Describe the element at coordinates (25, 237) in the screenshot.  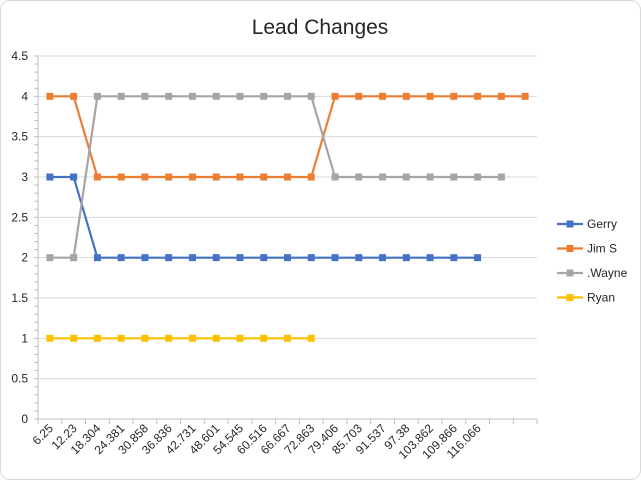
I see `y-axis: 0 0.5 1 1.5 2 2.5 3 3.5 4 4.5` at that location.